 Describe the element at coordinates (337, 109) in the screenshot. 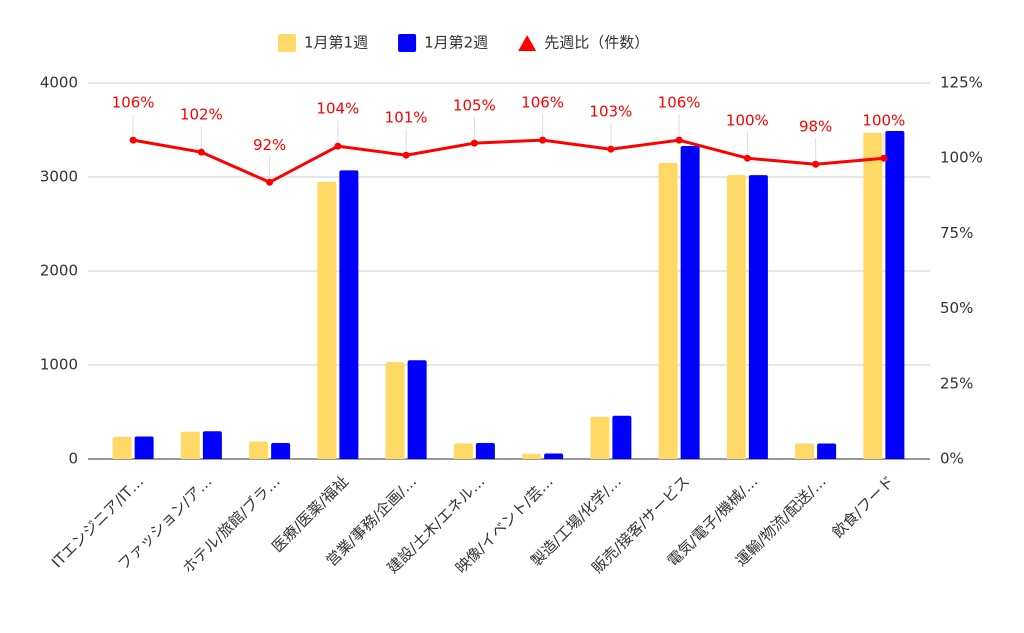

I see `data-label: 104%` at that location.